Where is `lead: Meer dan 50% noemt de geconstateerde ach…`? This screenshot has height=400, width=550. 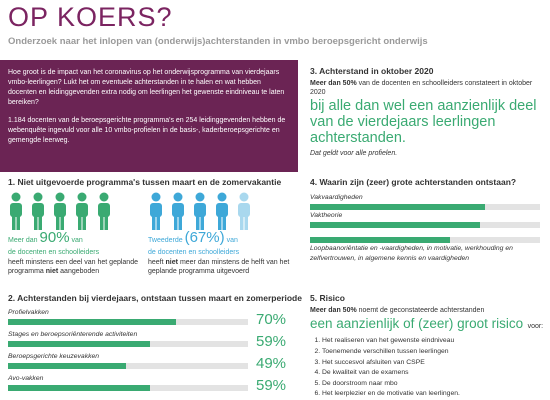 lead: Meer dan 50% noemt de geconstateerde ach… is located at coordinates (428, 310).